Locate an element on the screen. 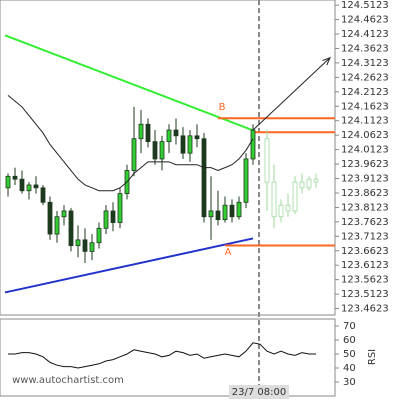  y-tick-label: 124.3623 is located at coordinates (365, 48).